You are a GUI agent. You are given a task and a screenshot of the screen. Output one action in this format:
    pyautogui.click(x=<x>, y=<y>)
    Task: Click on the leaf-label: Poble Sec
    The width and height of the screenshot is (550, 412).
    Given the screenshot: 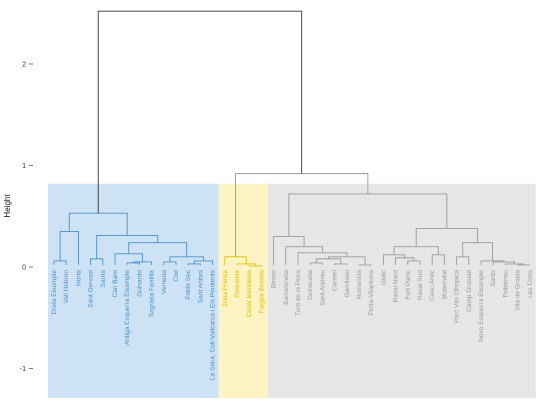 What is the action you would take?
    pyautogui.click(x=188, y=284)
    